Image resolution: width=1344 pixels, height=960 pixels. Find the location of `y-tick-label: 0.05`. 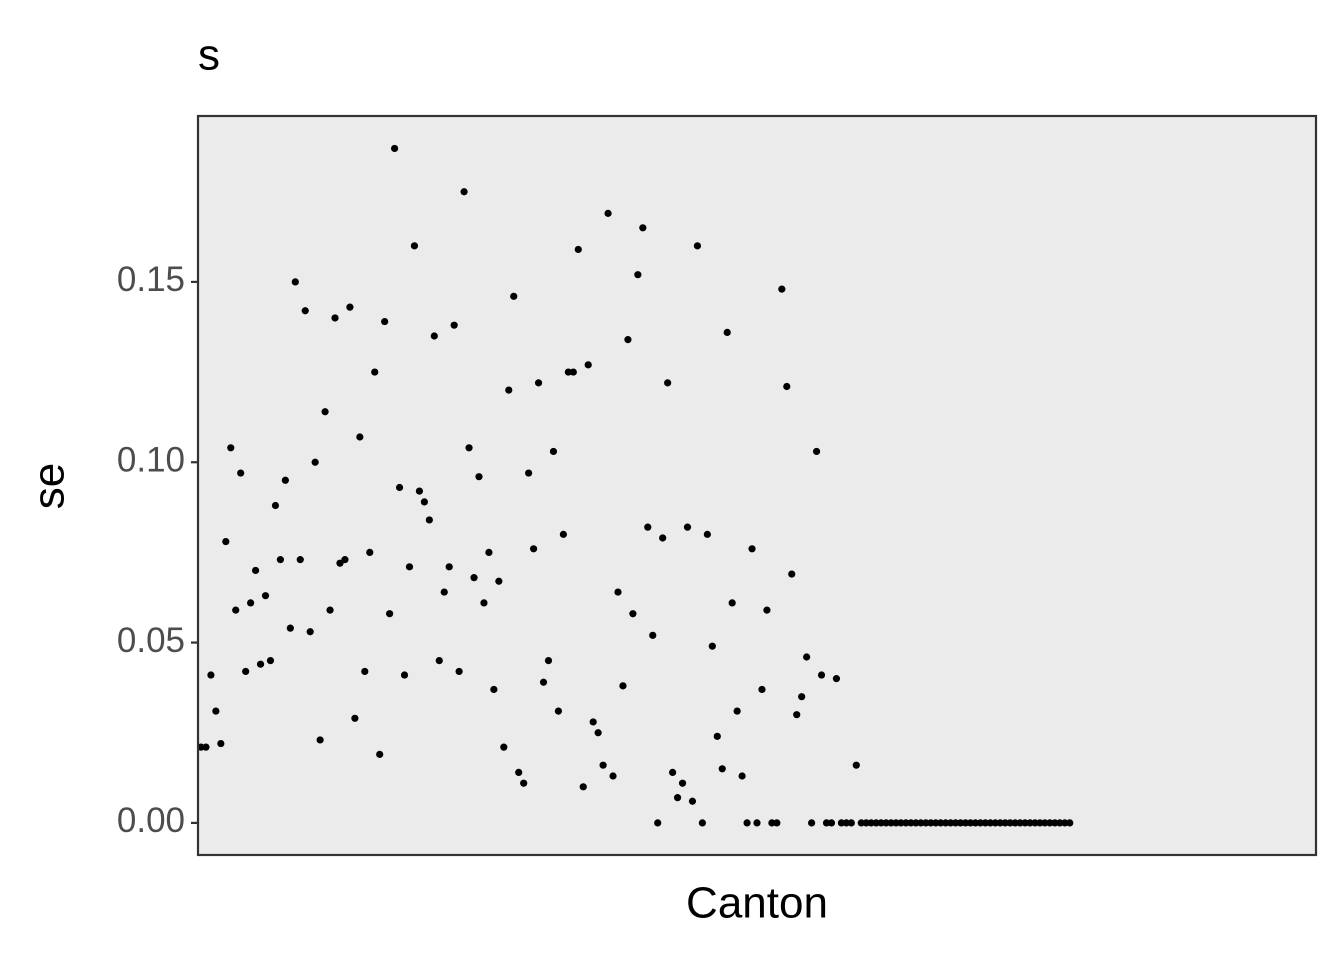

y-tick-label: 0.05 is located at coordinates (151, 640).